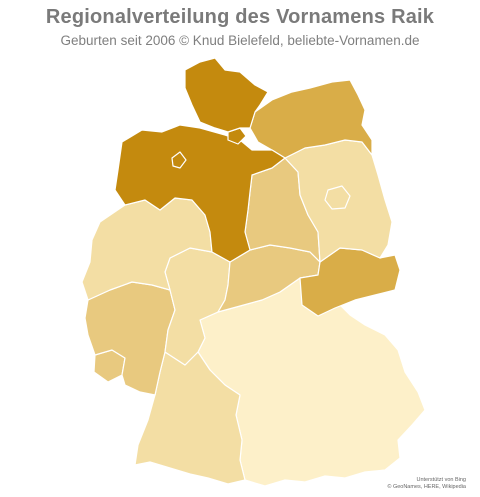 The height and width of the screenshot is (497, 480). What do you see at coordinates (179, 160) in the screenshot?
I see `region-bremen` at bounding box center [179, 160].